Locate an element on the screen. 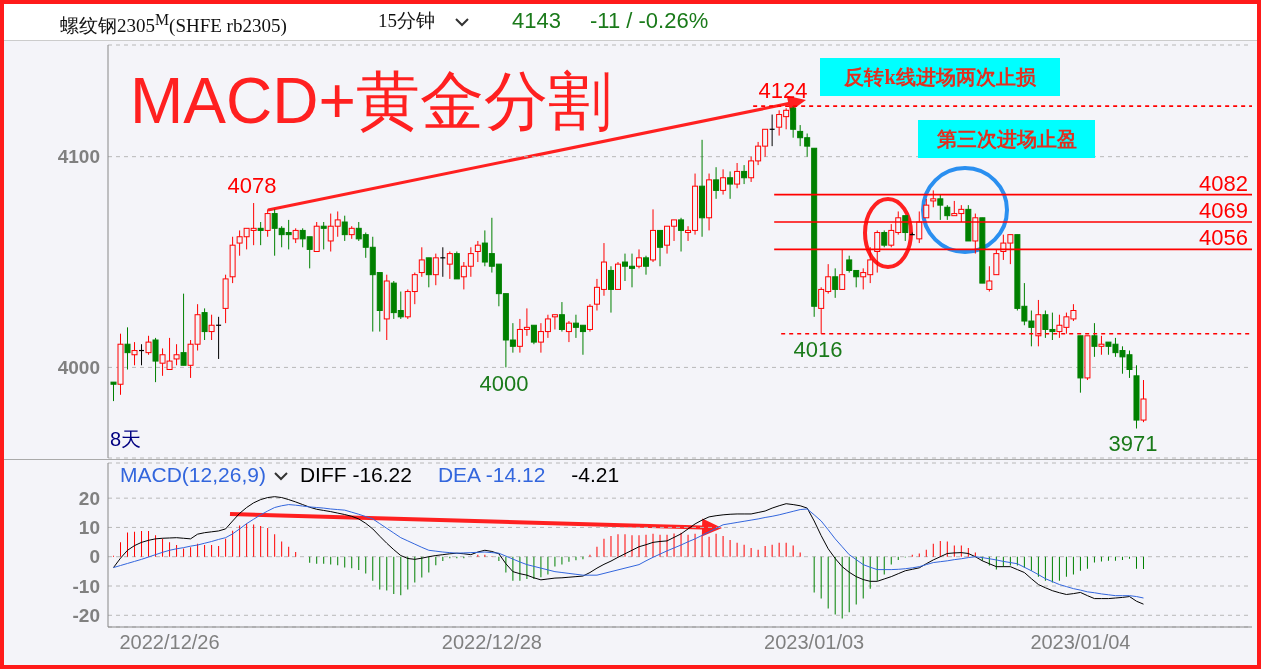 The height and width of the screenshot is (669, 1261). x-tick-label: 2022/12/28 is located at coordinates (491, 642).